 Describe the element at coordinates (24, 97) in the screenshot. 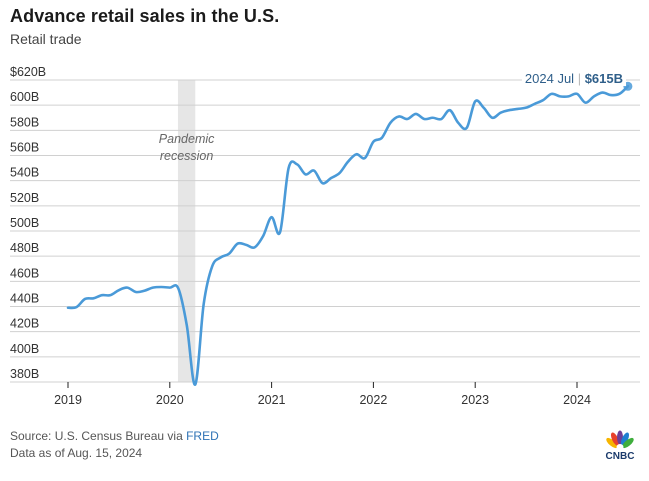

I see `y-tick-label: 600B` at that location.